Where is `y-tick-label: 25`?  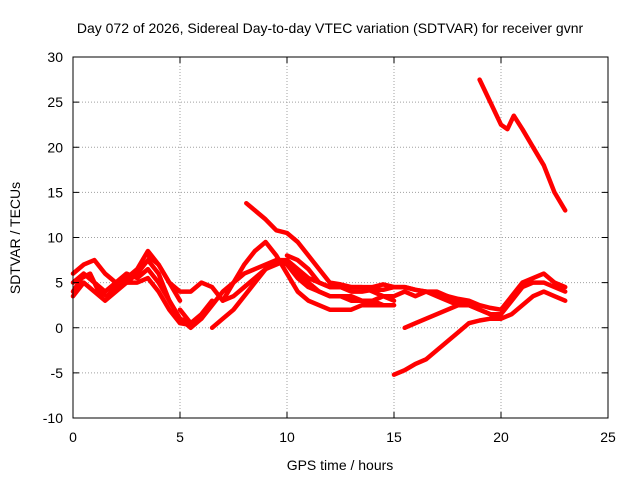 y-tick-label: 25 is located at coordinates (55, 102).